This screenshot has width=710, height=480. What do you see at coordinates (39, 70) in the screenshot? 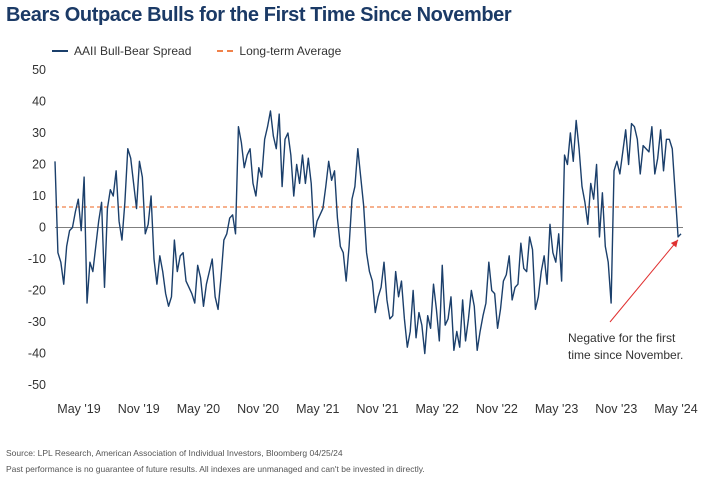
I see `y-tick-label: 50` at bounding box center [39, 70].